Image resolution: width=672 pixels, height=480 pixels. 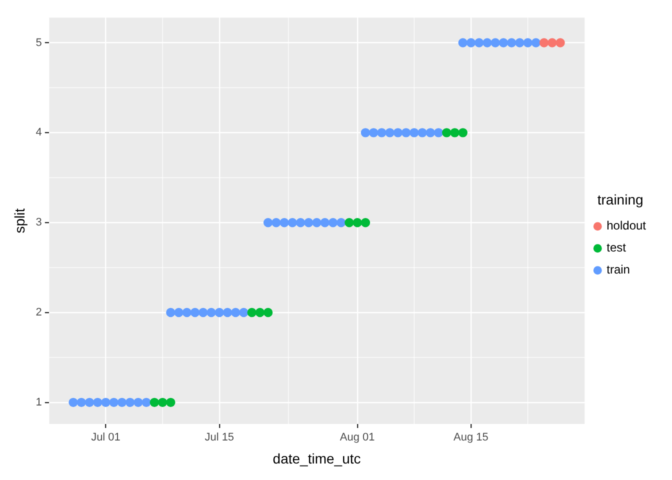 I want to click on y-tick-label: 3, so click(x=39, y=222).